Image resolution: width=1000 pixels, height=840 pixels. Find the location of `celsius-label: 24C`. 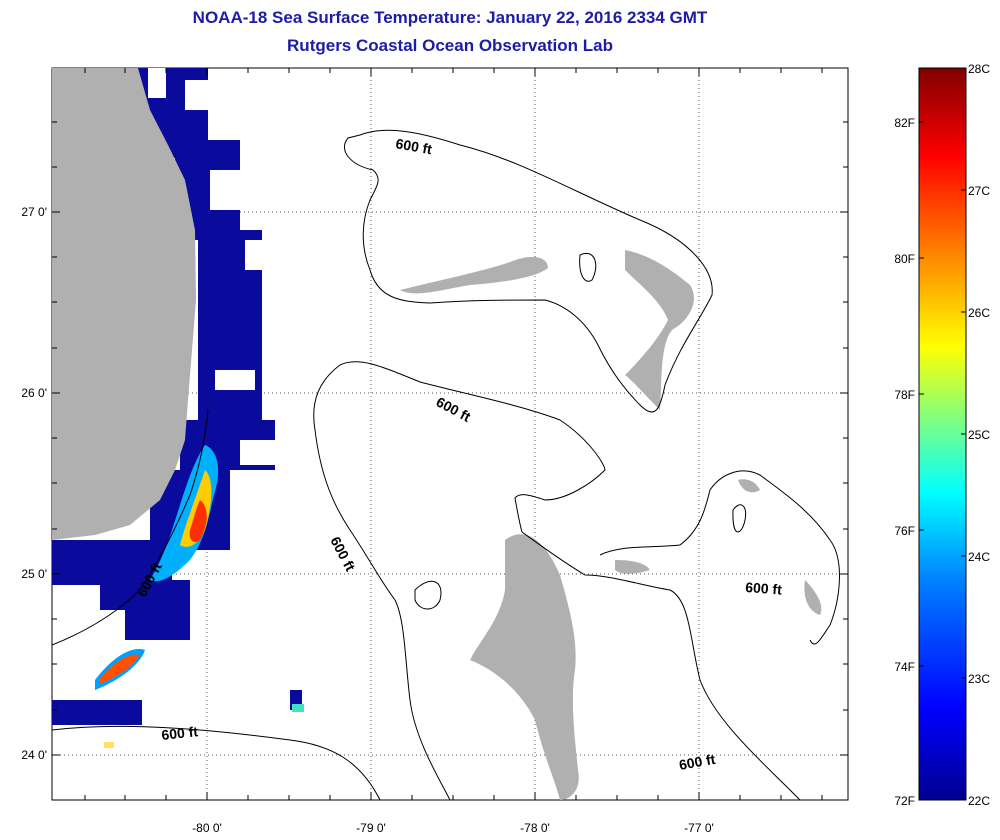

celsius-label: 24C is located at coordinates (979, 557).